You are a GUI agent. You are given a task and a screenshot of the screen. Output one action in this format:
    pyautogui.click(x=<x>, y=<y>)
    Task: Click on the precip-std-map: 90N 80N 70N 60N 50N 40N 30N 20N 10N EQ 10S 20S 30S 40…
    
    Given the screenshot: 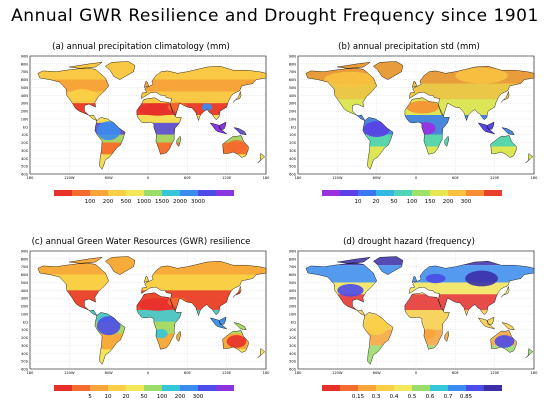 What is the action you would take?
    pyautogui.click(x=413, y=118)
    